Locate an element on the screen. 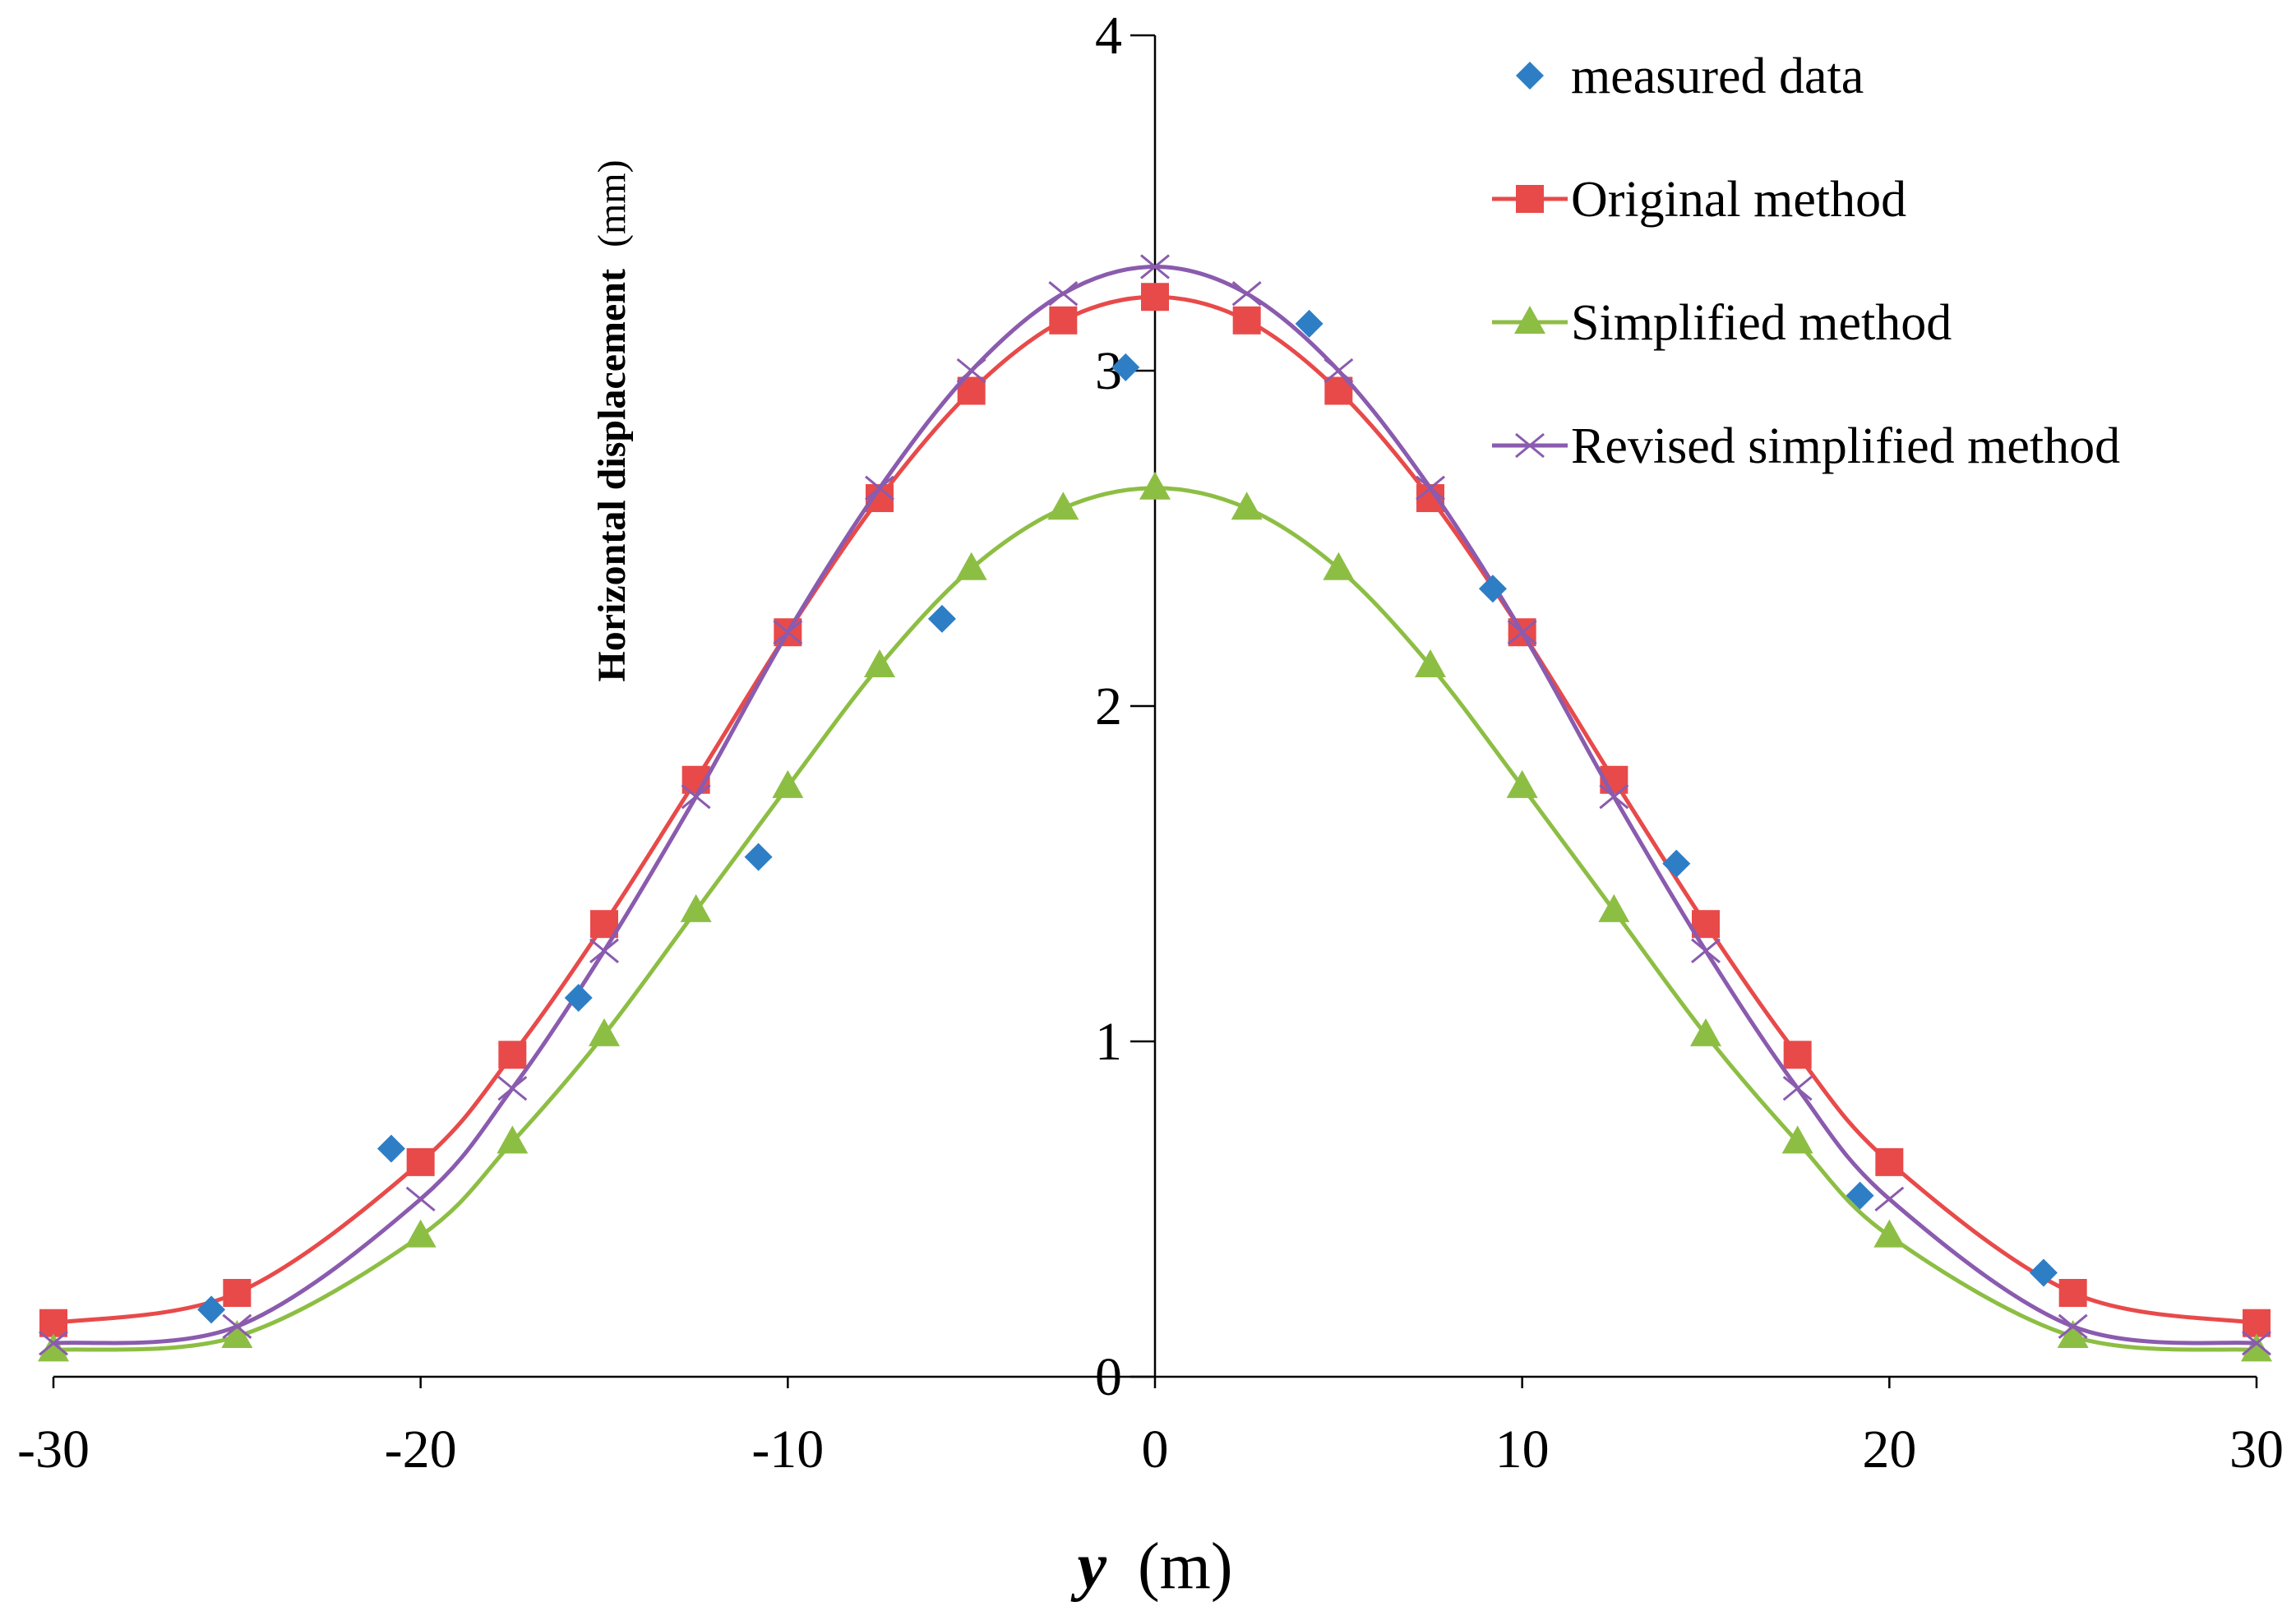 The image size is (2296, 1611). x-axis-label-variable: y is located at coordinates (1087, 1566).